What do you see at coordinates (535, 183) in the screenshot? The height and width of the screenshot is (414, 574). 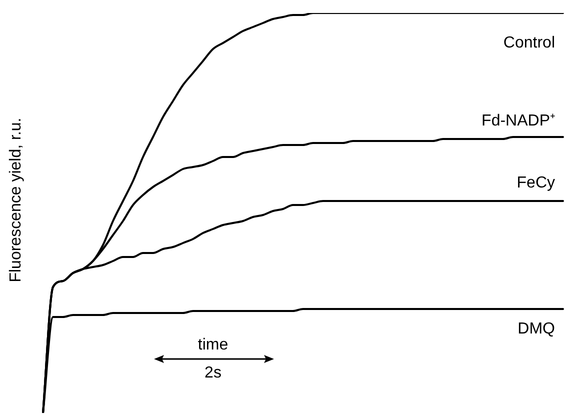 I see `series-label: FeCy` at bounding box center [535, 183].